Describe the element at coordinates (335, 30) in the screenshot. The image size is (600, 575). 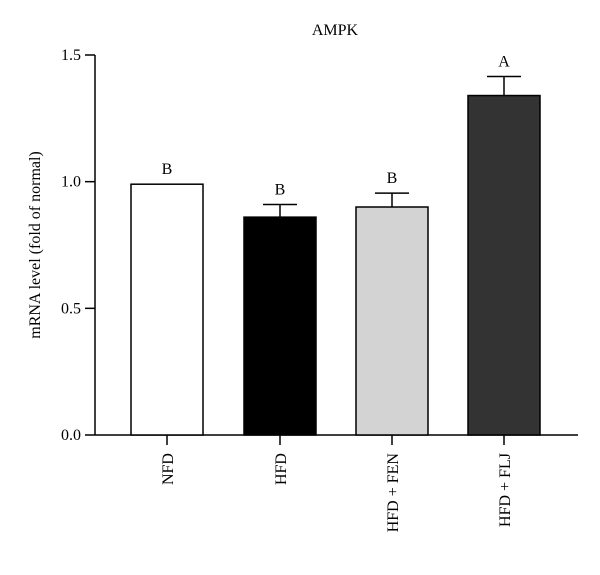
I see `chart-title: AMPK` at that location.